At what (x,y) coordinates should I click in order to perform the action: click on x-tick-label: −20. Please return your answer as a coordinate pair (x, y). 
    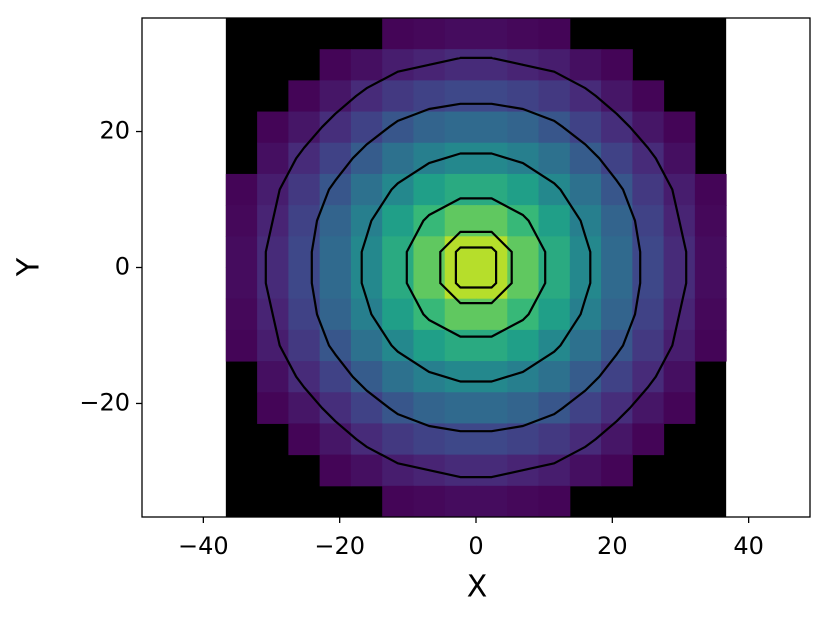
    Looking at the image, I should click on (339, 546).